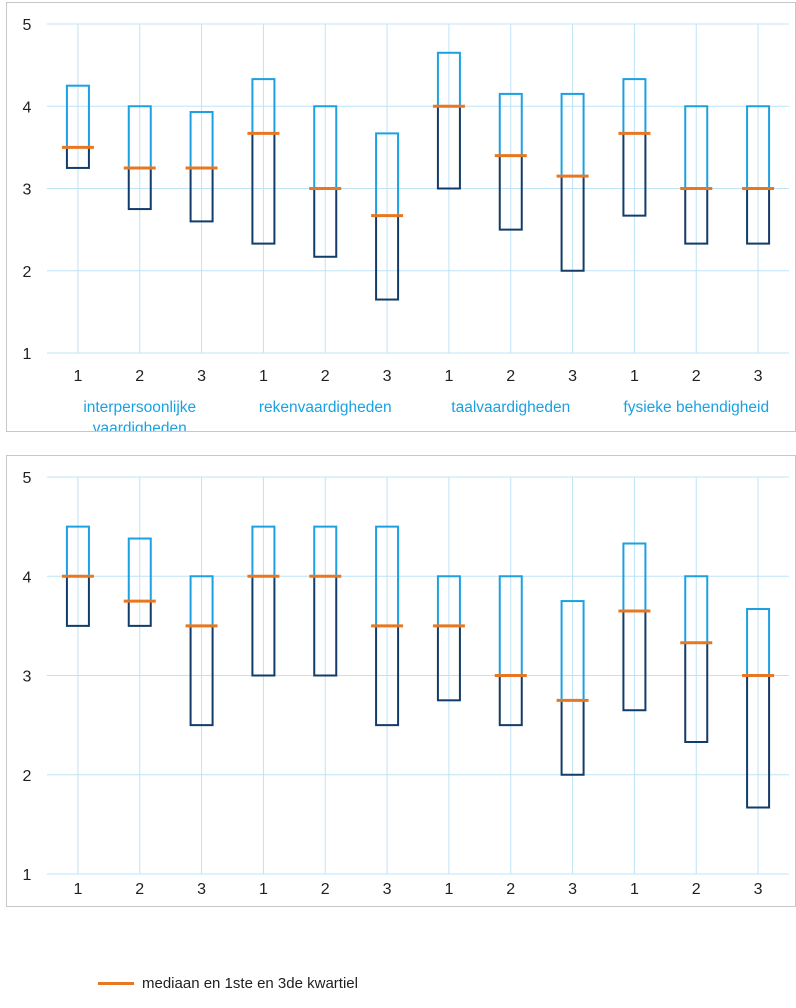 The image size is (796, 1008). What do you see at coordinates (250, 983) in the screenshot?
I see `legend-label: mediaan en 1ste en 3de kwartiel` at bounding box center [250, 983].